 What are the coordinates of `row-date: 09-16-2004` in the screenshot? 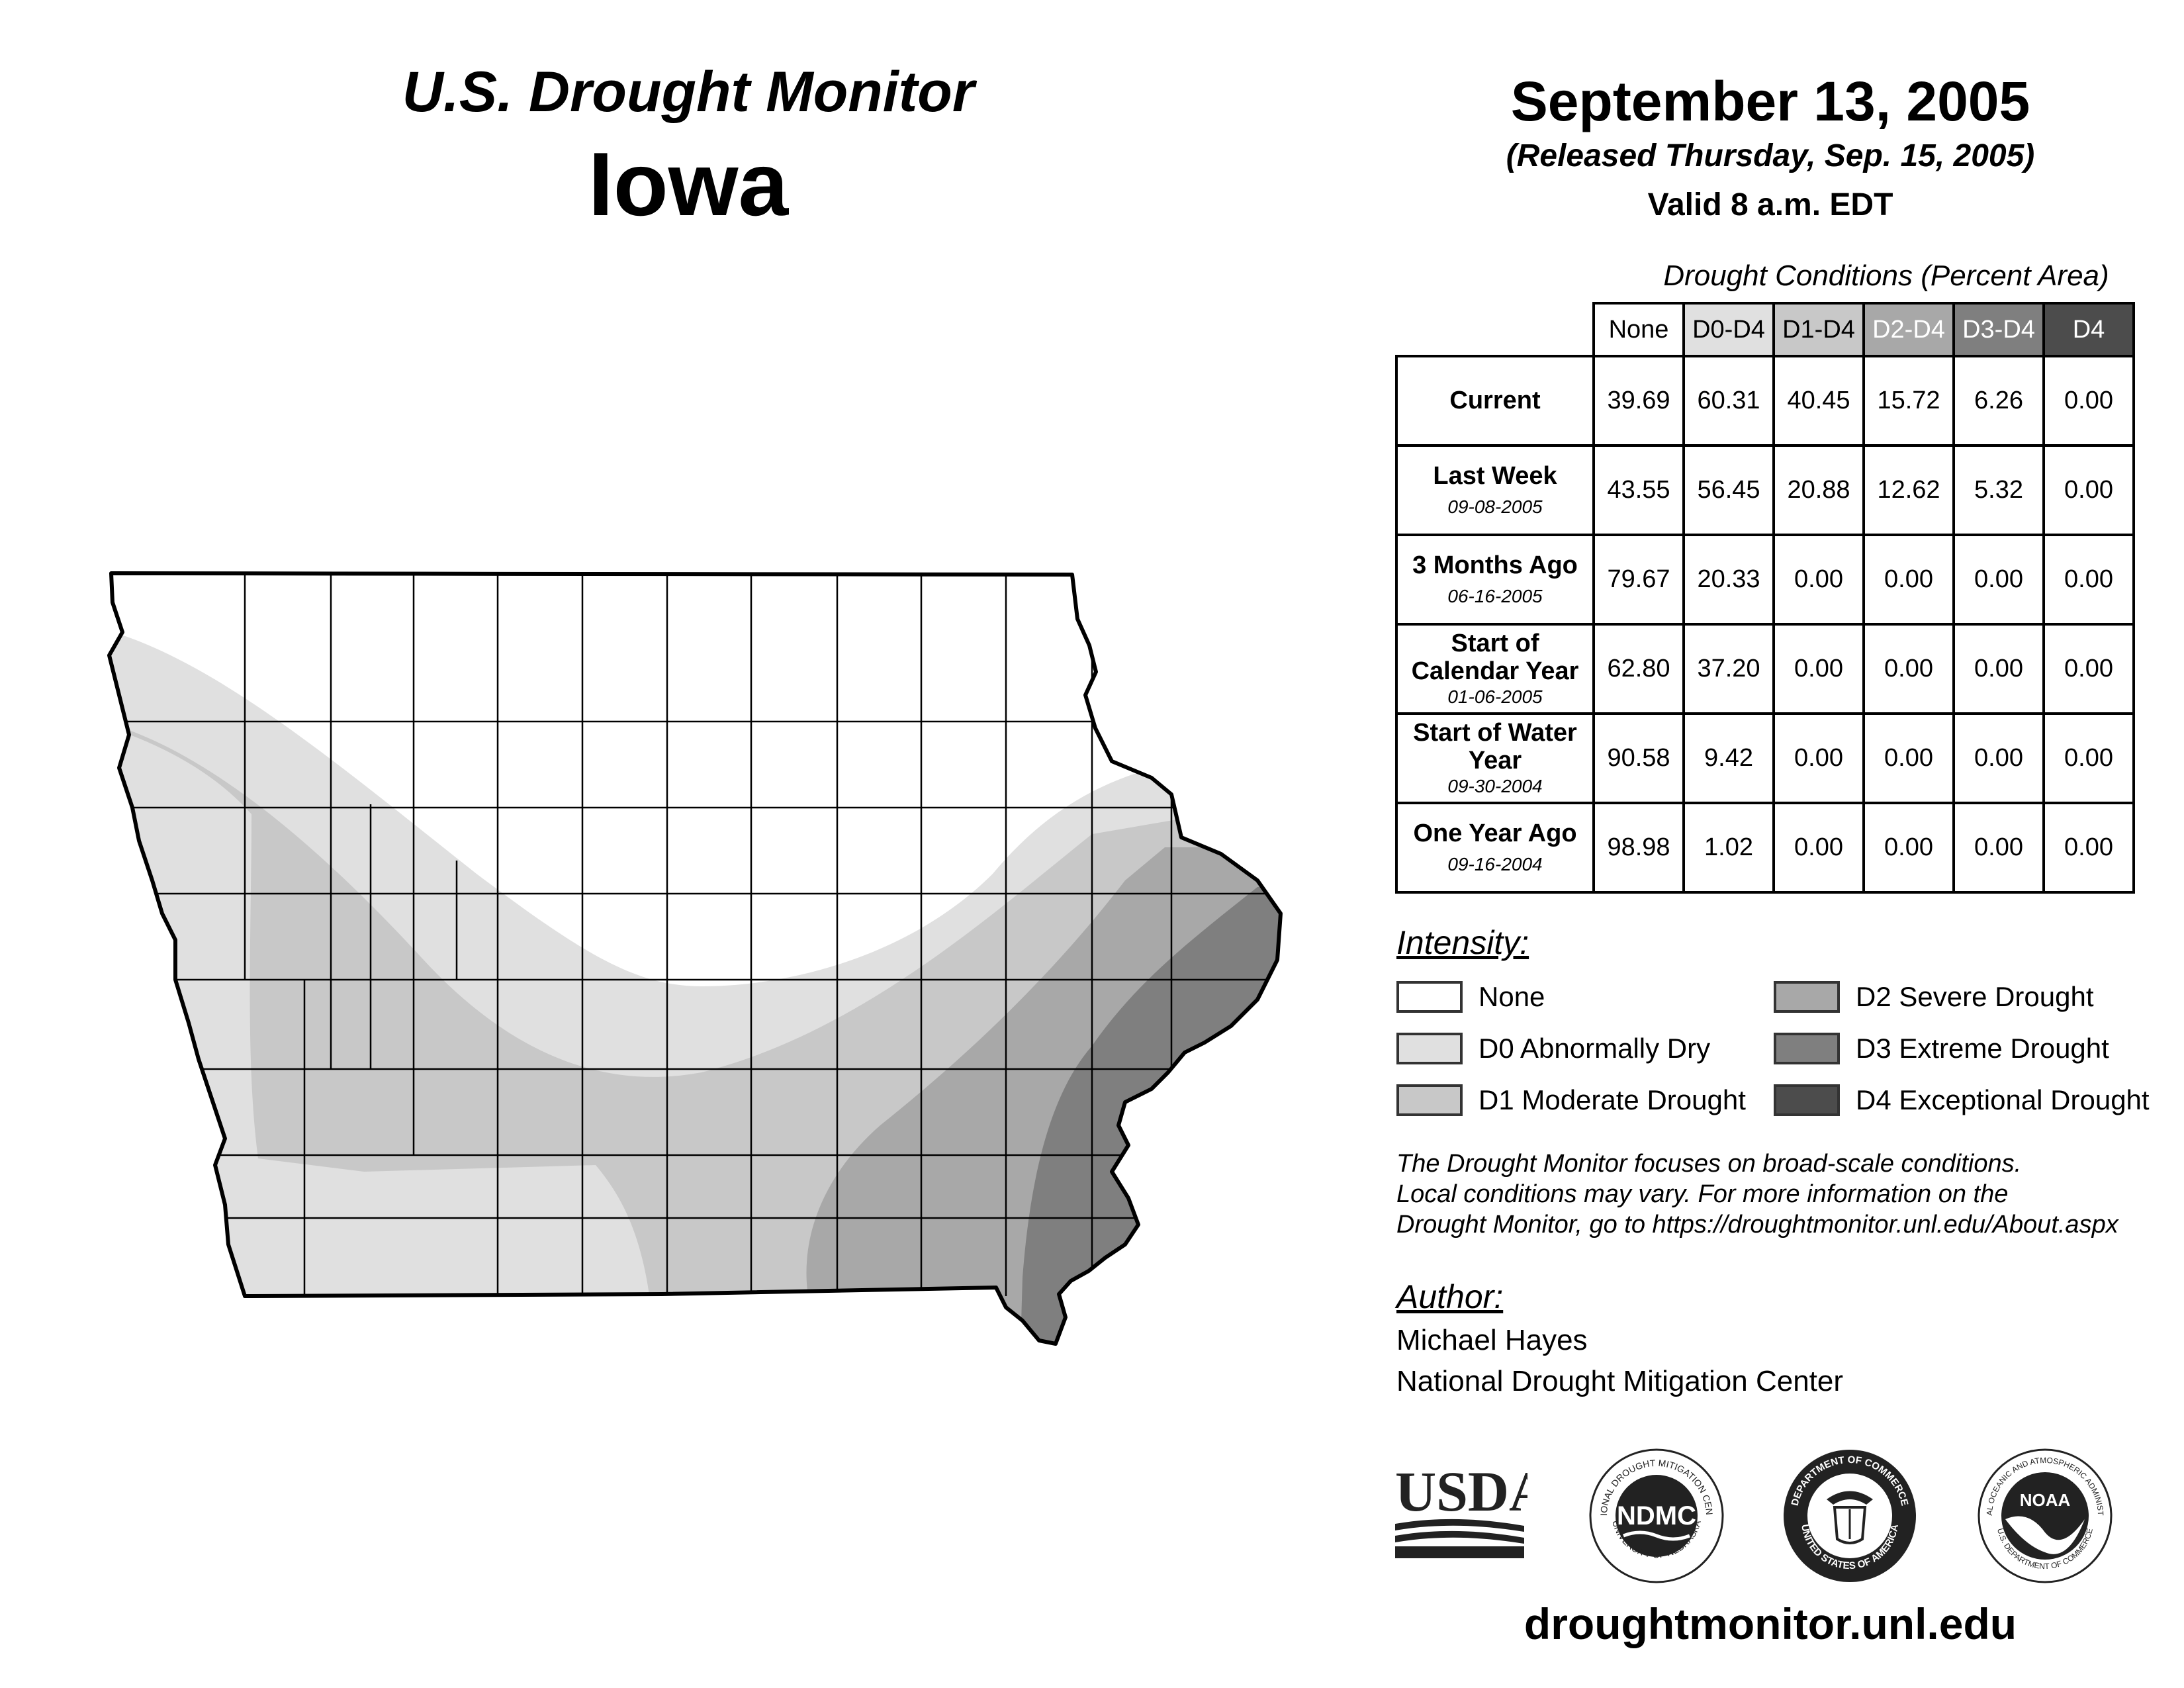 It's located at (1495, 864).